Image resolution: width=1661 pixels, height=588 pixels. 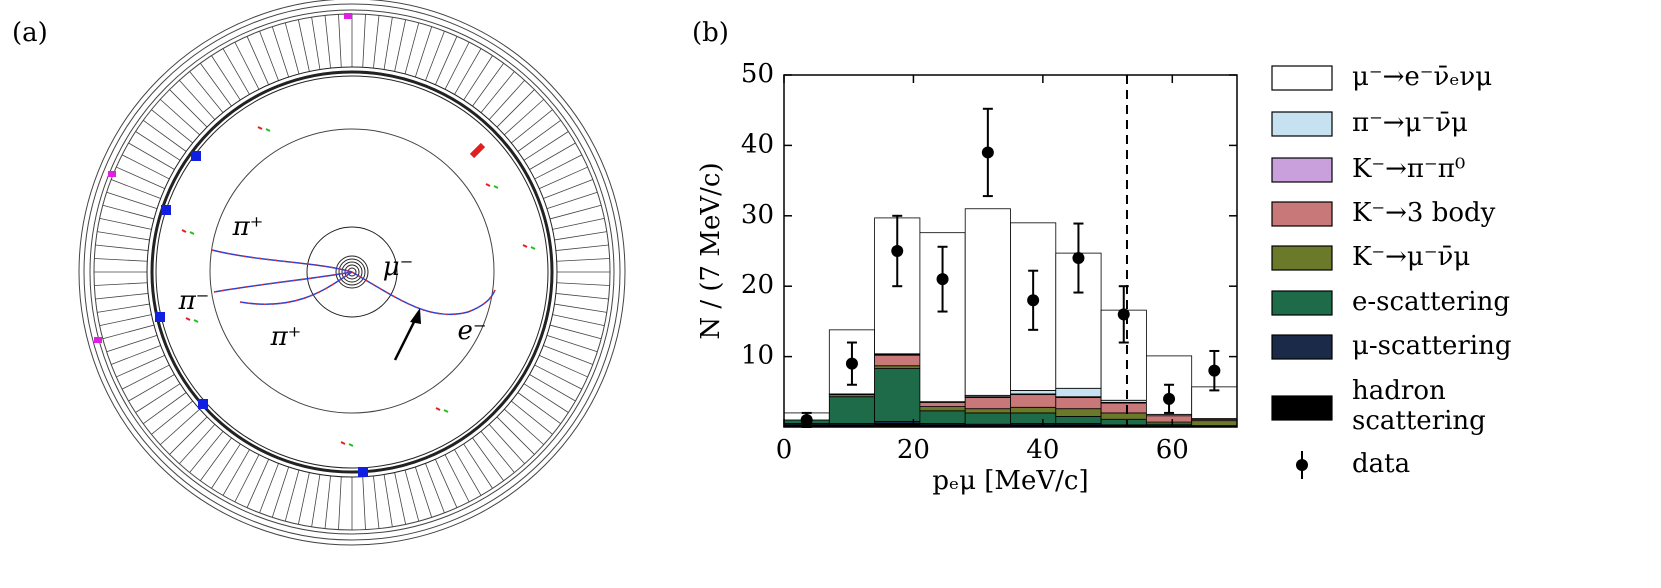 I want to click on legend-label: data, so click(x=1381, y=464).